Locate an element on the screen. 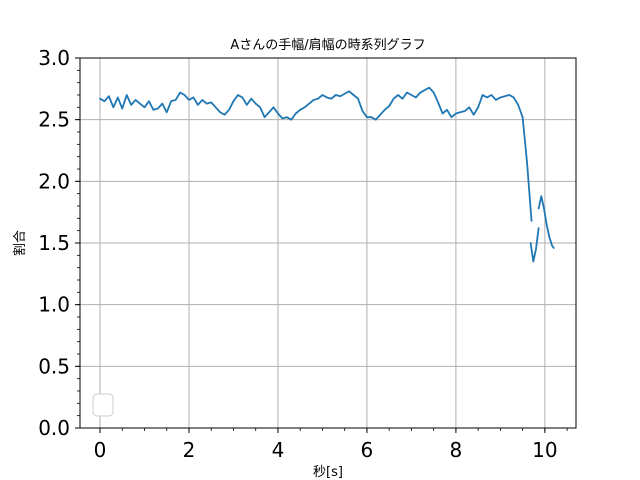 This screenshot has width=640, height=480. legend-box is located at coordinates (103, 405).